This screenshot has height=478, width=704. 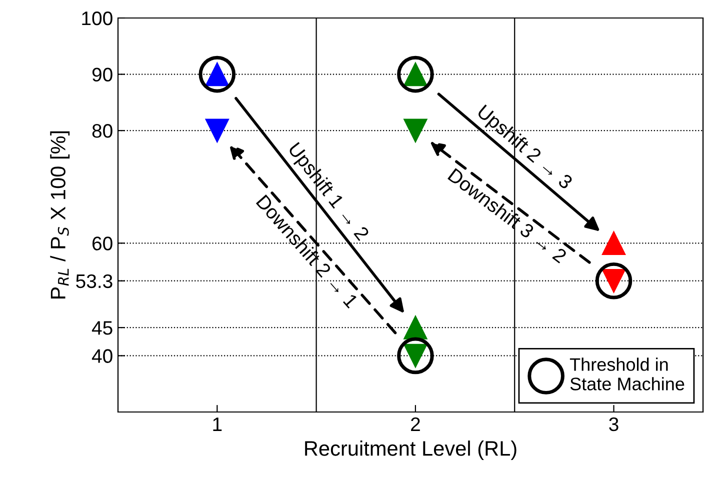 What do you see at coordinates (97, 18) in the screenshot?
I see `y-tick-label: 100` at bounding box center [97, 18].